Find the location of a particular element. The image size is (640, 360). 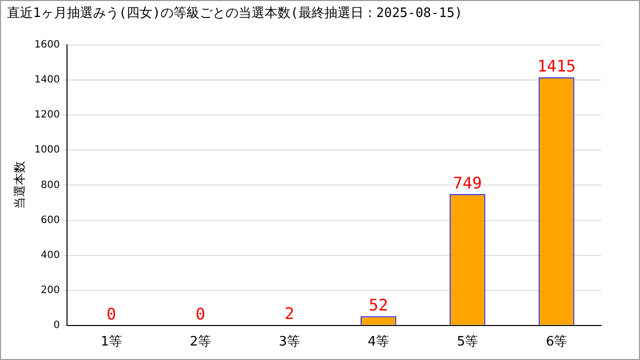

y-tick-label: 1200 is located at coordinates (47, 115).